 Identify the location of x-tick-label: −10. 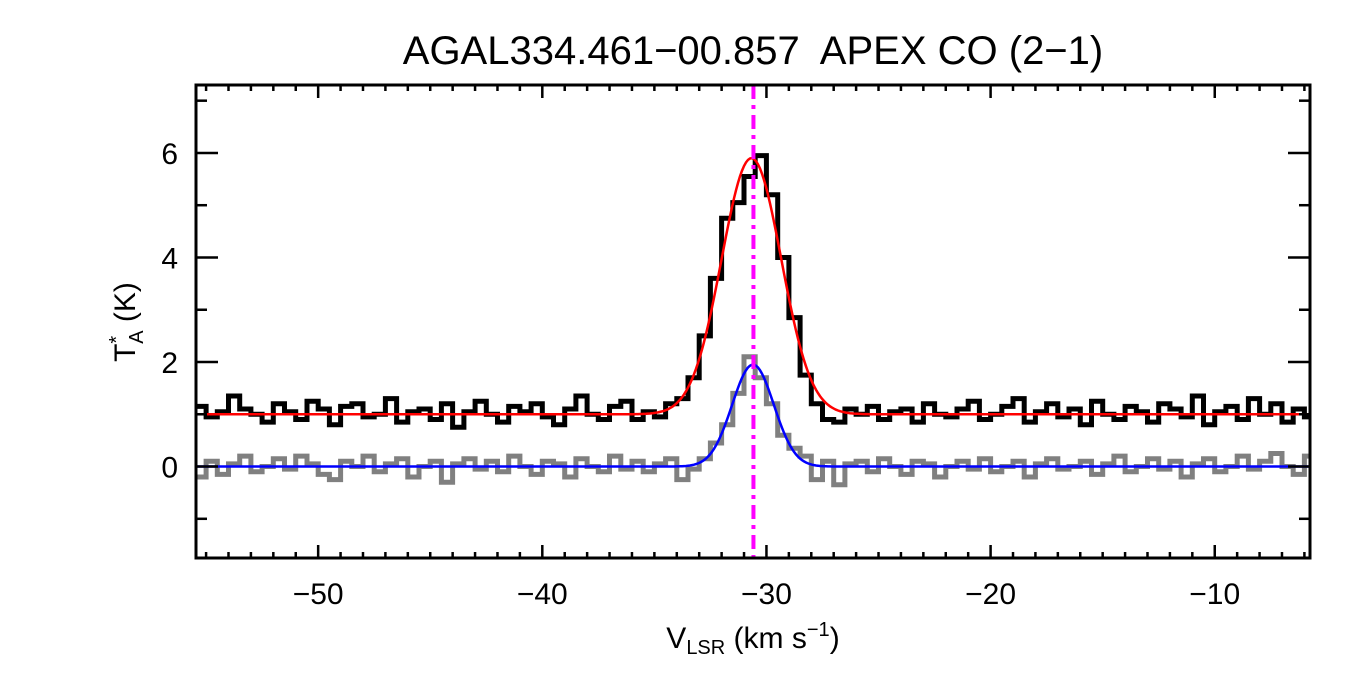
(1214, 594).